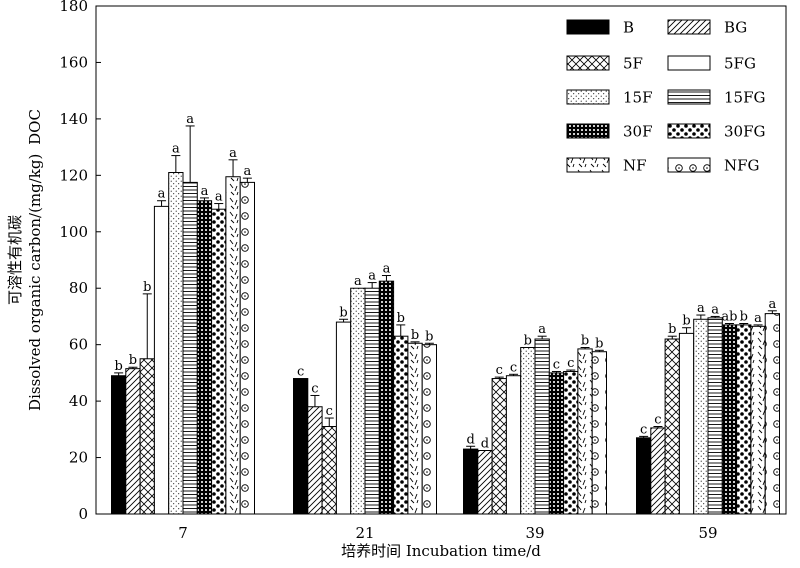 This screenshot has width=800, height=568. Describe the element at coordinates (665, 97) in the screenshot. I see `legend: B BG 5F 5FG 15F 15FG 30F 30FG NF NFG` at that location.